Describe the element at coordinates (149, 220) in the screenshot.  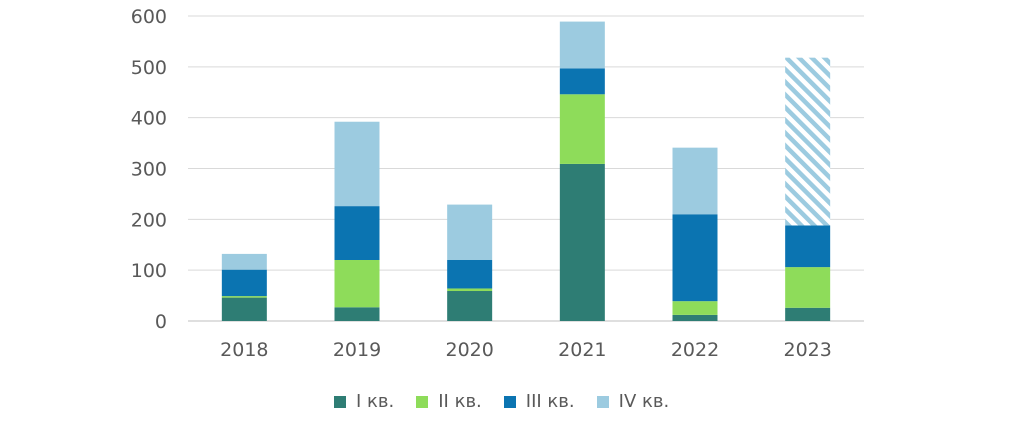
I see `y-tick-label: 200` at that location.